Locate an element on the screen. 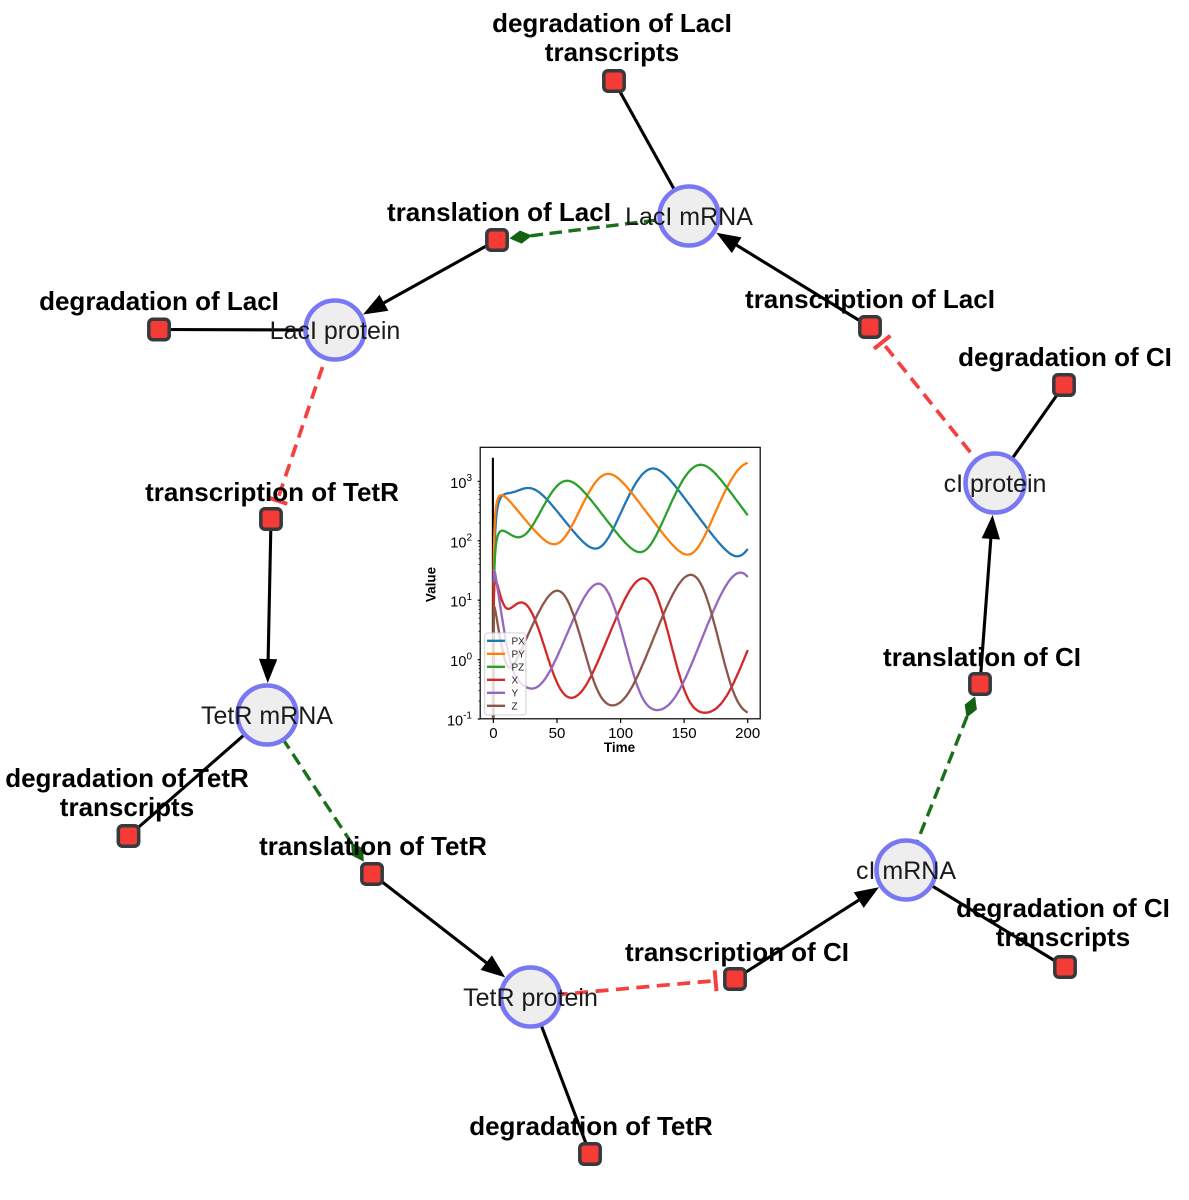  svg-text: 103 is located at coordinates (461, 482).